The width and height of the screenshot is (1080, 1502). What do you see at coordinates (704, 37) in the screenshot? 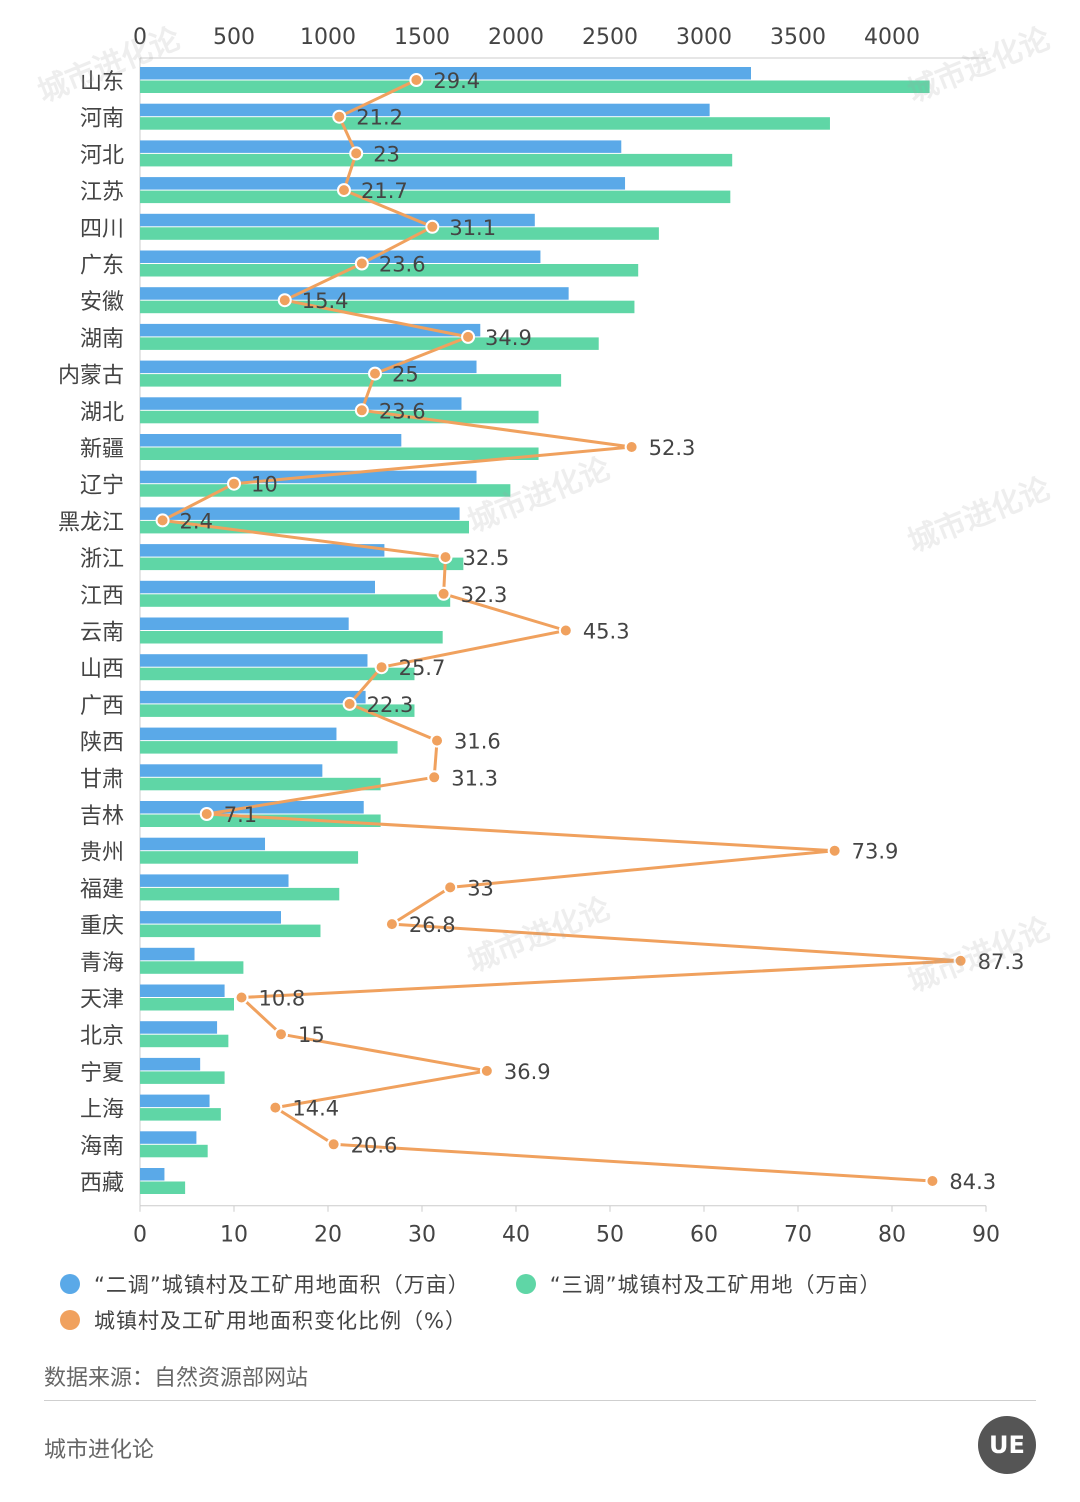
I see `top-axis-tick-label: 3000` at bounding box center [704, 37].